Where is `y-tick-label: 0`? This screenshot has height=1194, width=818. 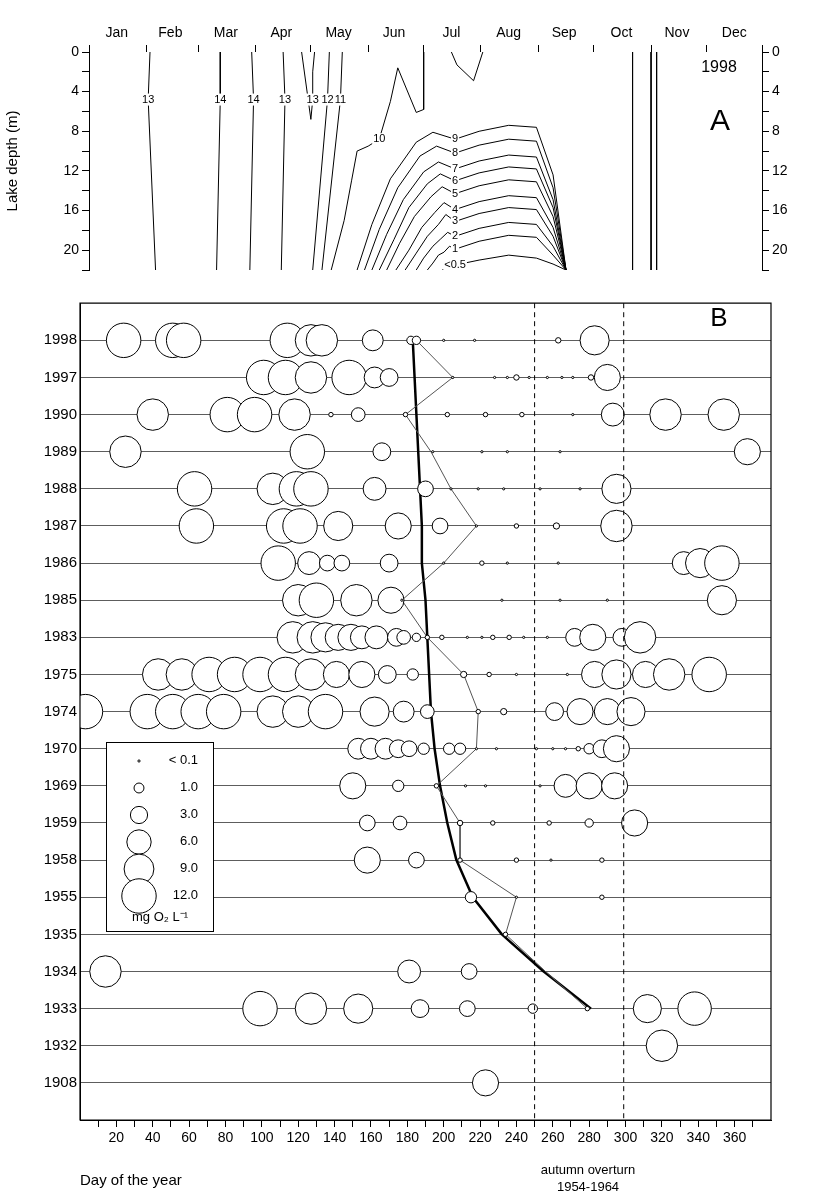
y-tick-label: 0 is located at coordinates (75, 50).